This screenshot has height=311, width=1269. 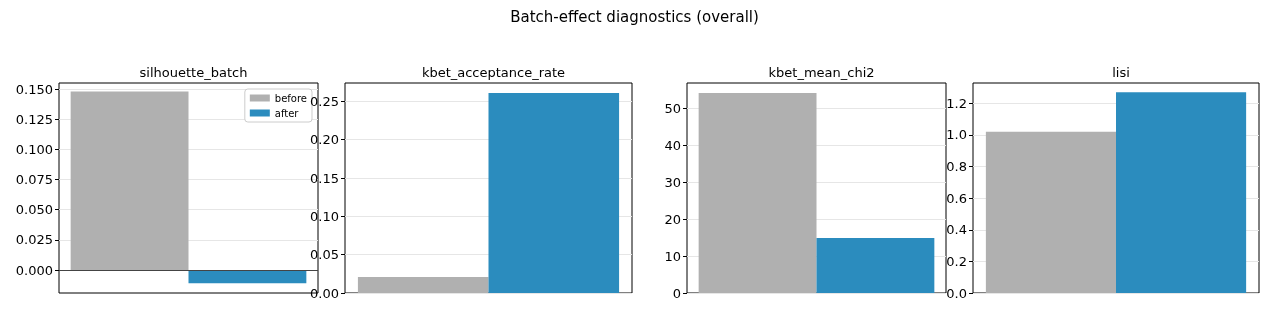 What do you see at coordinates (34, 180) in the screenshot?
I see `y-tick-label: 0.075` at bounding box center [34, 180].